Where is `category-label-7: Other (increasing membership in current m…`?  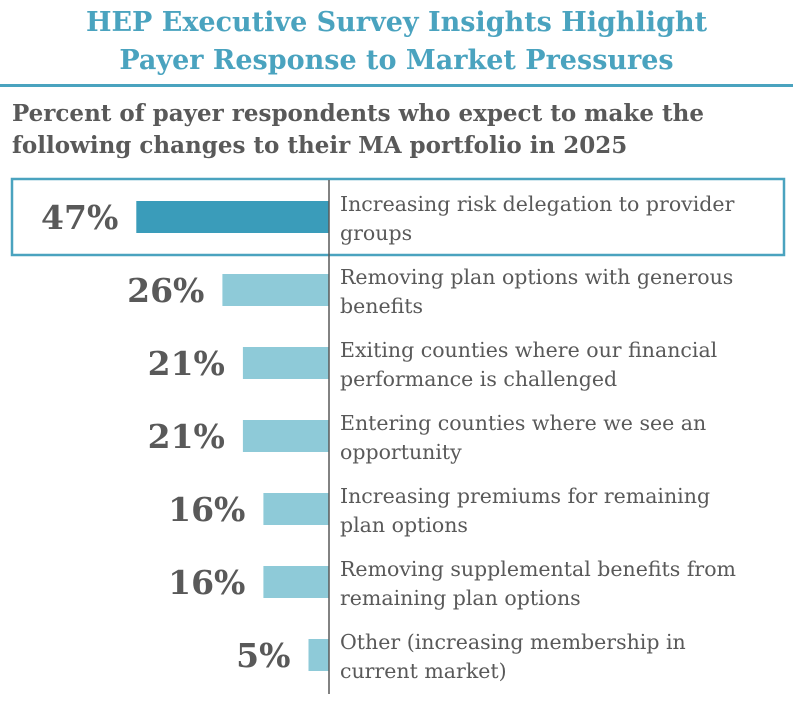
category-label-7: Other (increasing membership in current m… is located at coordinates (513, 656).